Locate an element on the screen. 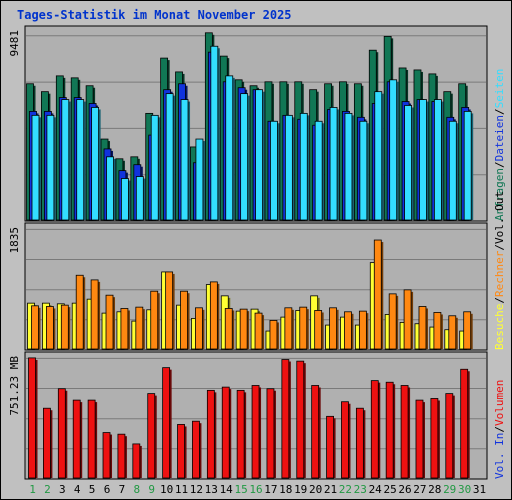 This screenshot has width=512, height=500. x-tick-label: 18 is located at coordinates (285, 489).